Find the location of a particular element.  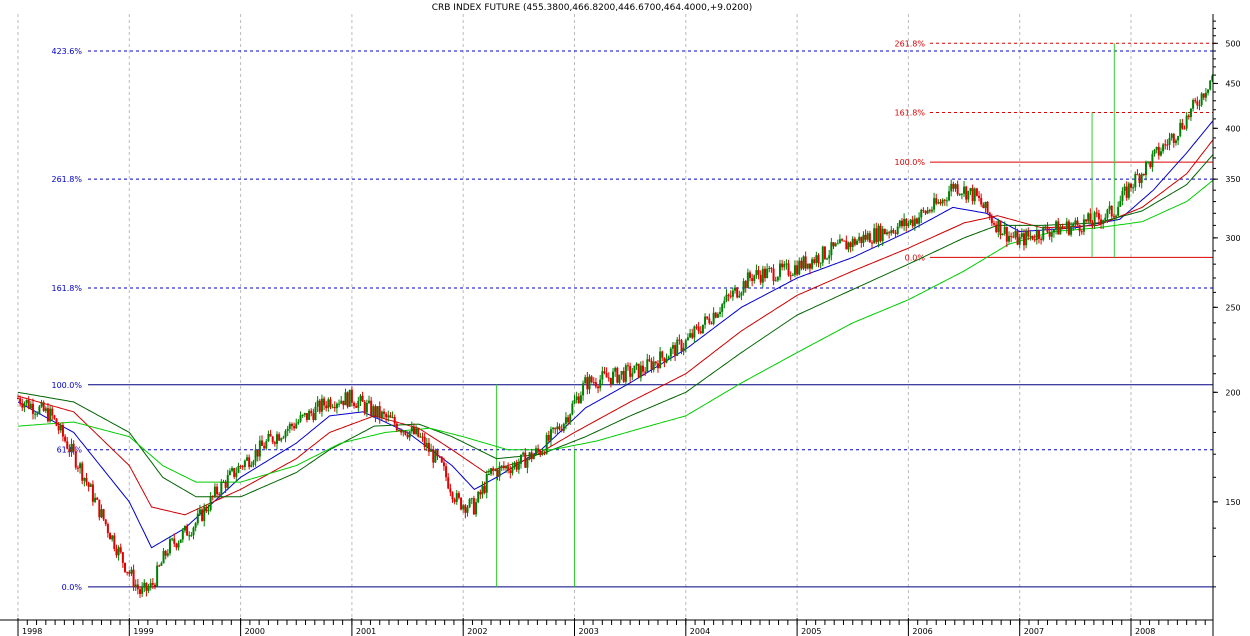

y-tick-label: 300 is located at coordinates (1232, 238).